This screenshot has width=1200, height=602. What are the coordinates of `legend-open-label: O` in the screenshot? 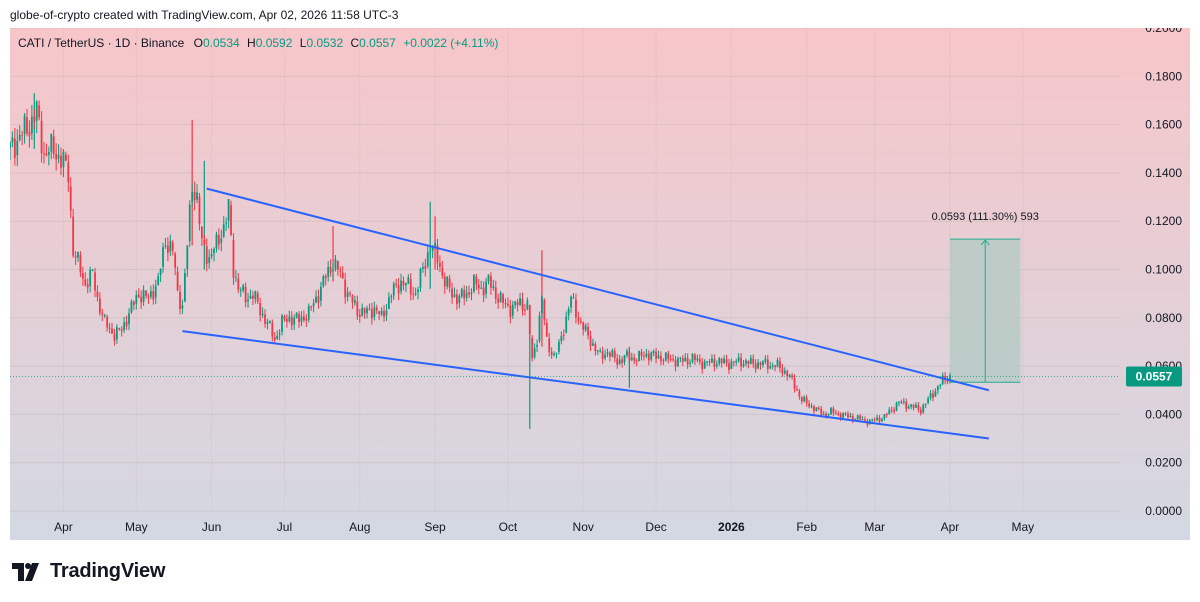 It's located at (198, 43).